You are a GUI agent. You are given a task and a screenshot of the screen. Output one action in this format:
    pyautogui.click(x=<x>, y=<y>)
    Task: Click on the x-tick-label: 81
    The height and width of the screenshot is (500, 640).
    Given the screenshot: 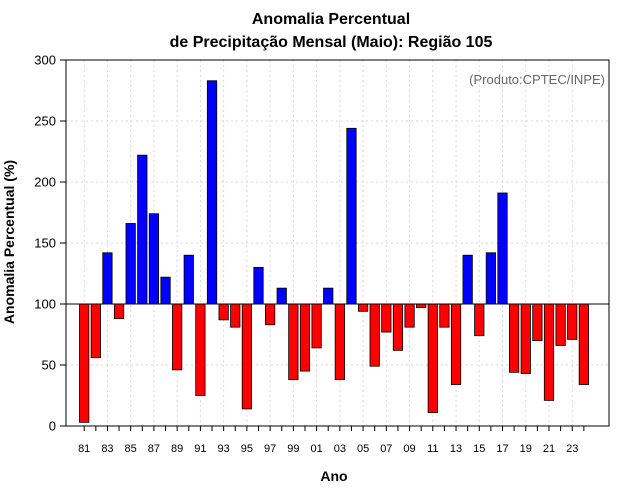 What is the action you would take?
    pyautogui.click(x=84, y=449)
    